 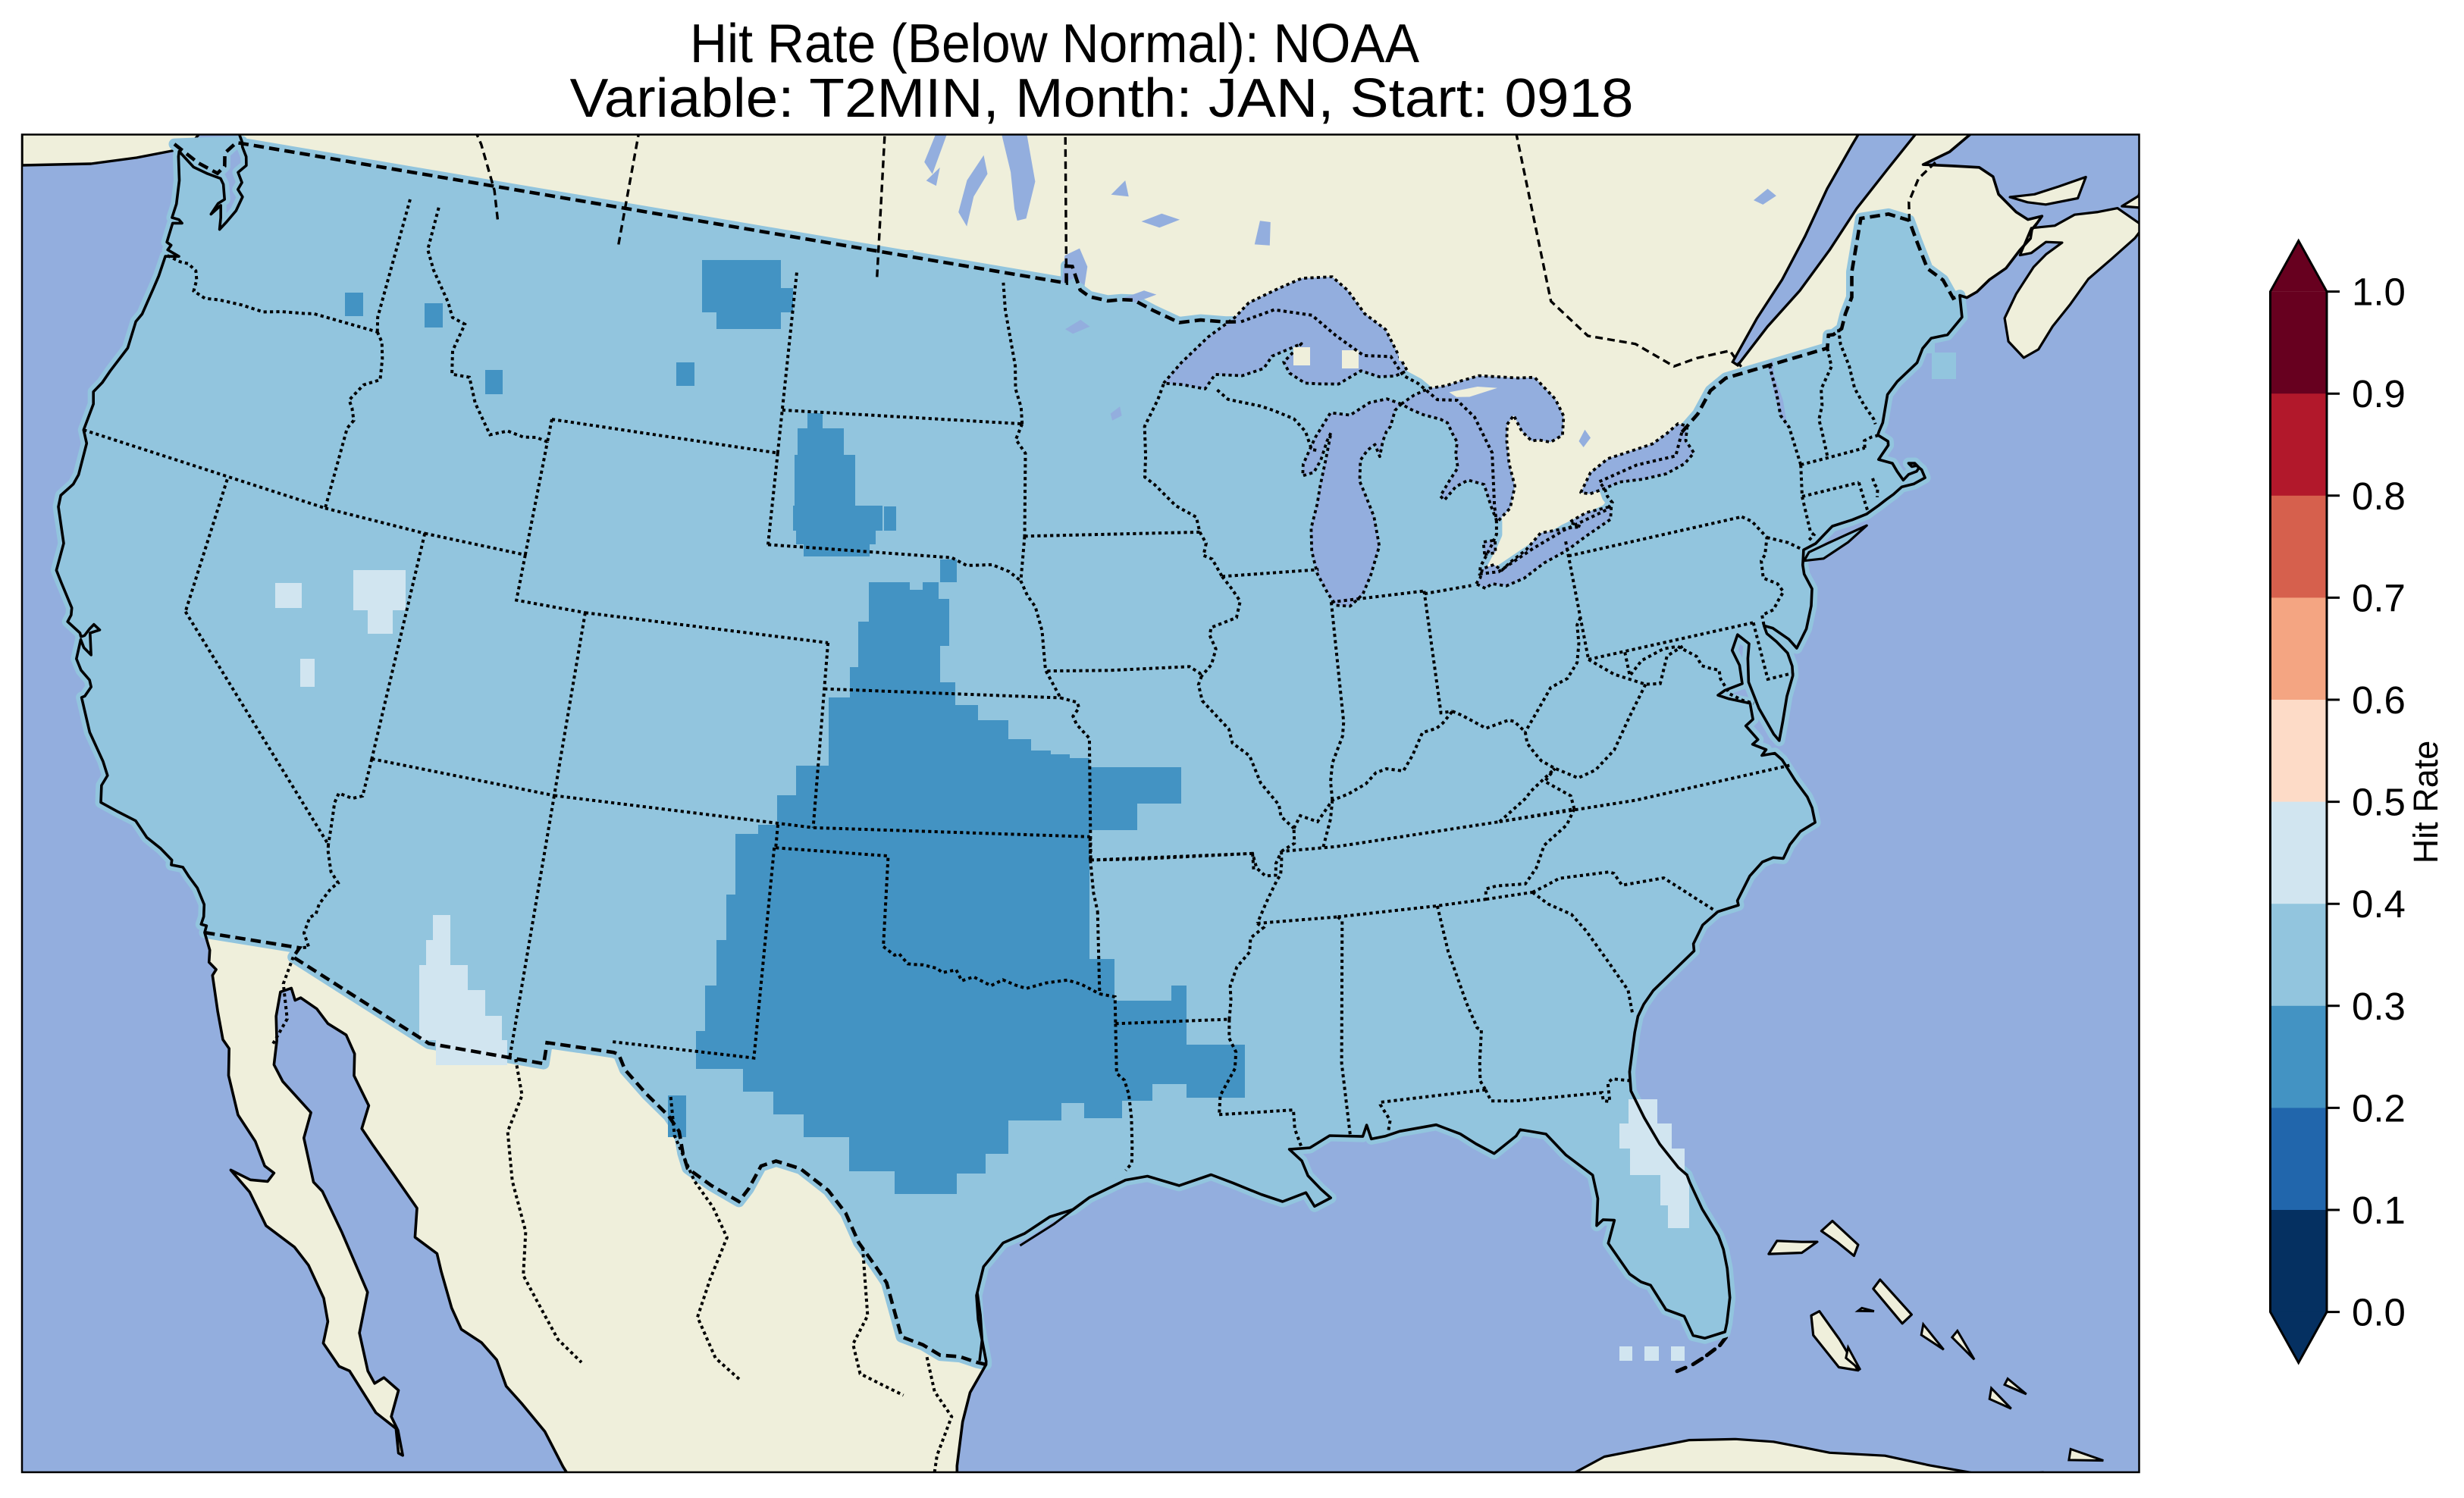 What do you see at coordinates (2379, 1312) in the screenshot?
I see `svg-text: 0.0` at bounding box center [2379, 1312].